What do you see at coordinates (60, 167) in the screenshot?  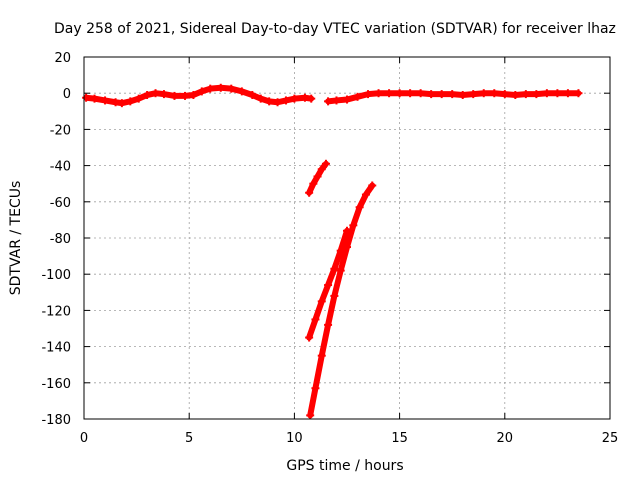 I see `y-tick-label: -40` at bounding box center [60, 167].